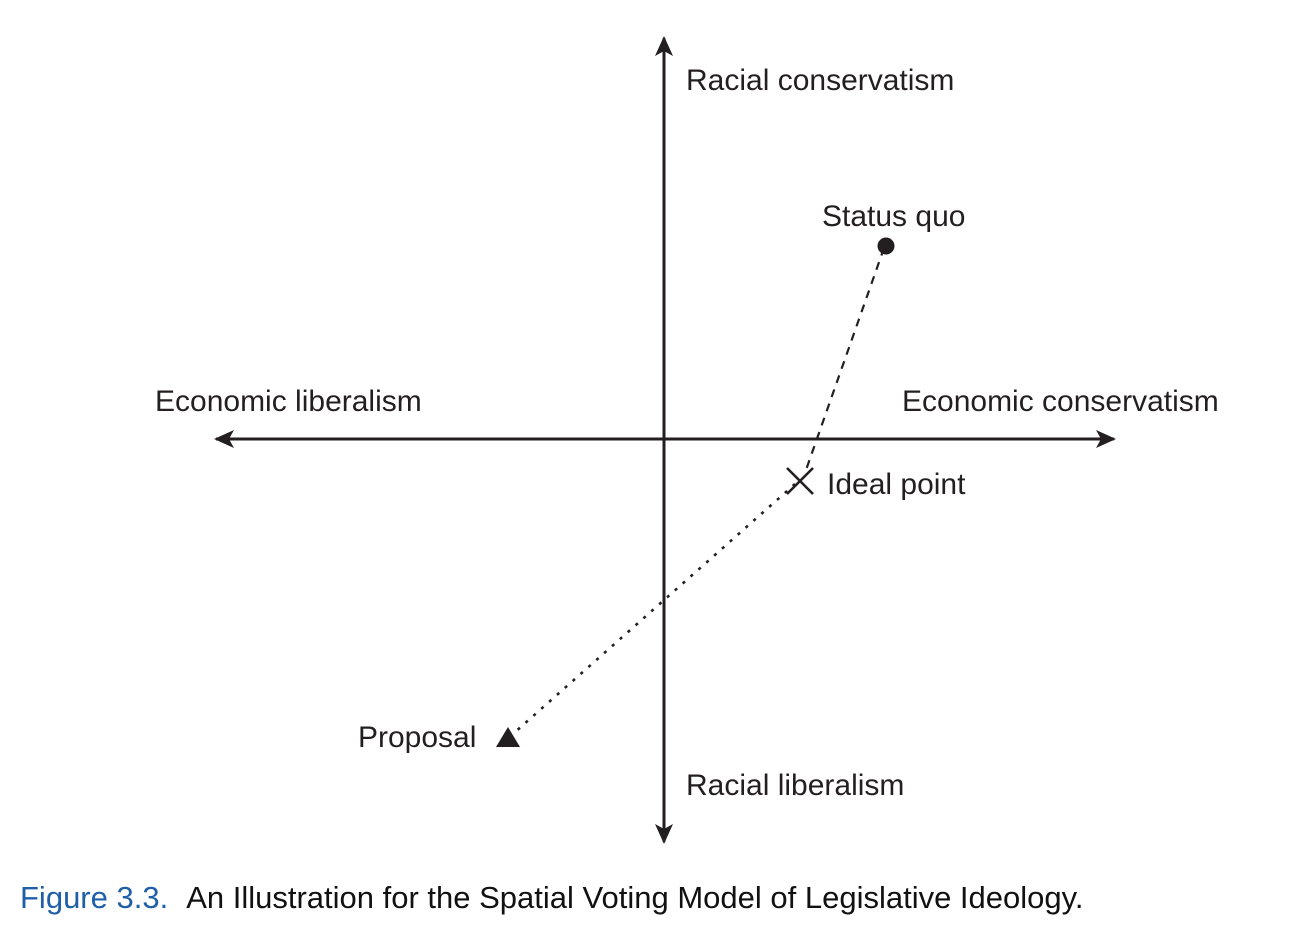  Describe the element at coordinates (1060, 401) in the screenshot. I see `axis-label-economic-conservatism: Economic conservatism` at that location.